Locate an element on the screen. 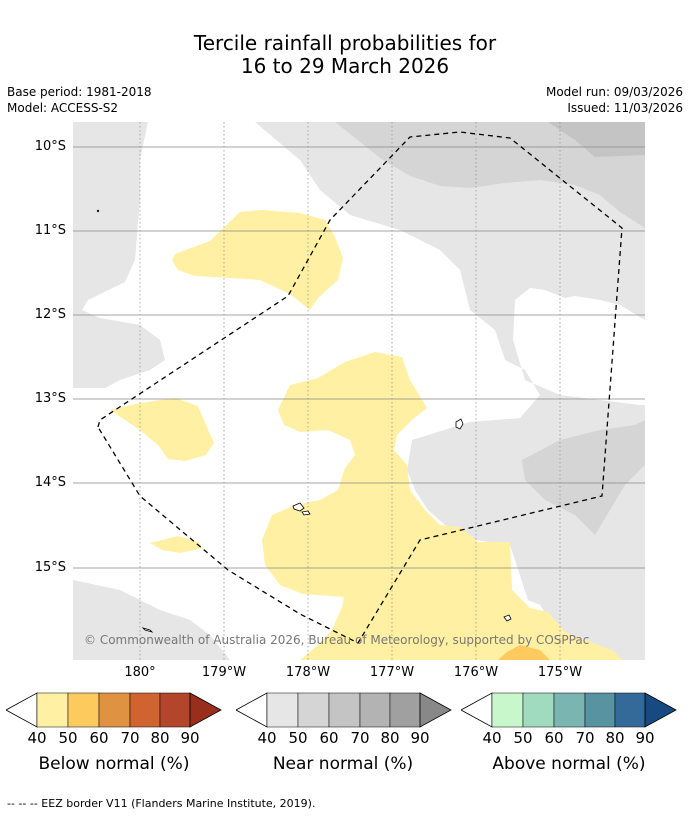 This screenshot has height=816, width=690. above-normal-title: Above normal (%) is located at coordinates (569, 764).